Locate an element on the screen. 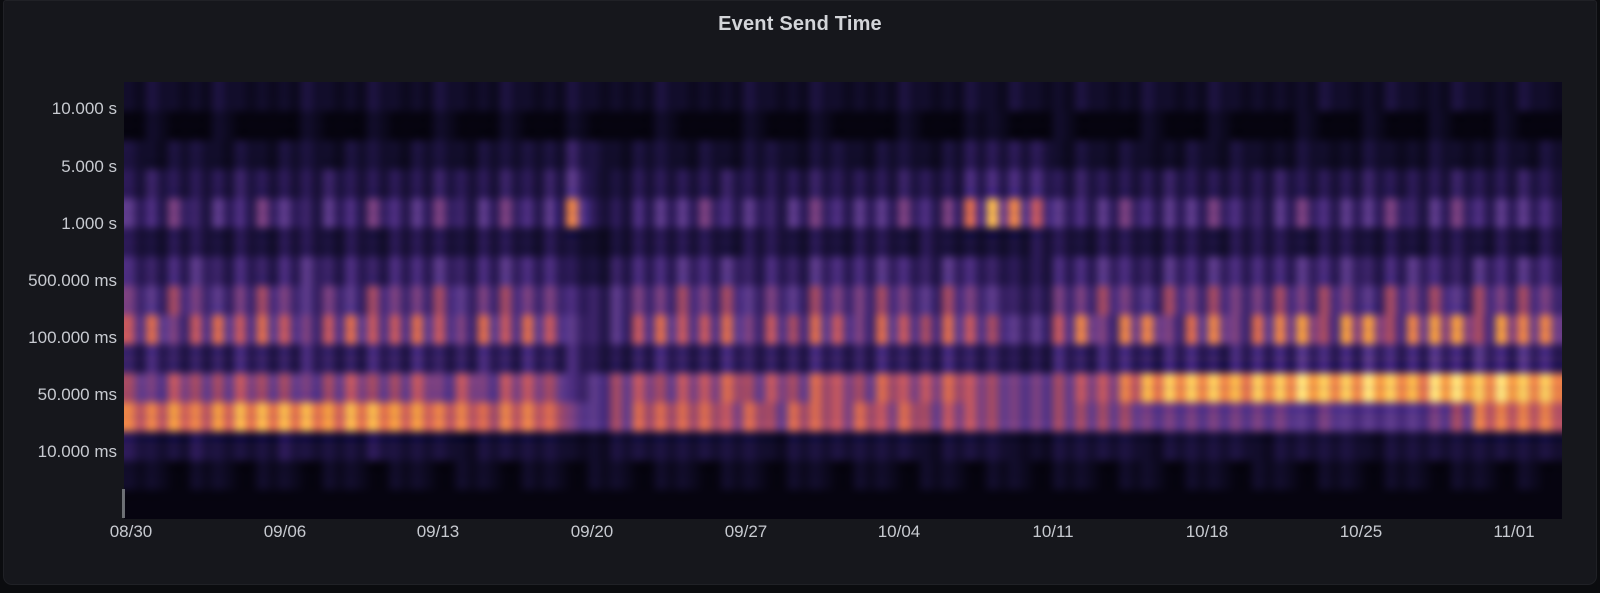  x-tick-label: 10/18 is located at coordinates (1207, 531).